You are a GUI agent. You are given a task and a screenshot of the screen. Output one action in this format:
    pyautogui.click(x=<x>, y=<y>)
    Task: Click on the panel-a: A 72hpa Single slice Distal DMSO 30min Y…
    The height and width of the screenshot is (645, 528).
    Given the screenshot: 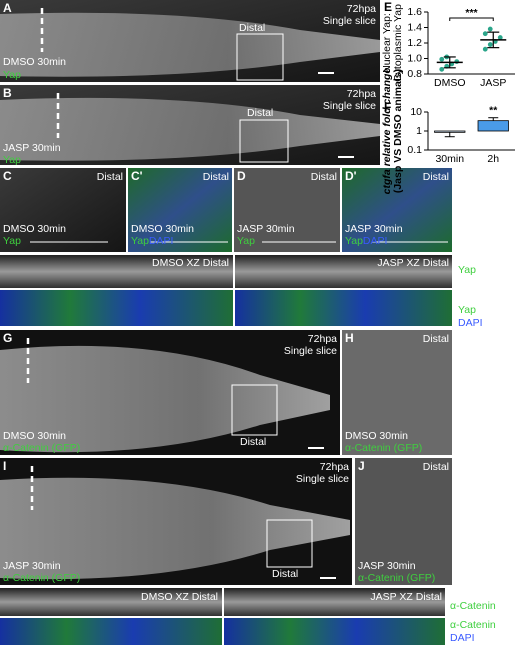 What is the action you would take?
    pyautogui.click(x=190, y=41)
    